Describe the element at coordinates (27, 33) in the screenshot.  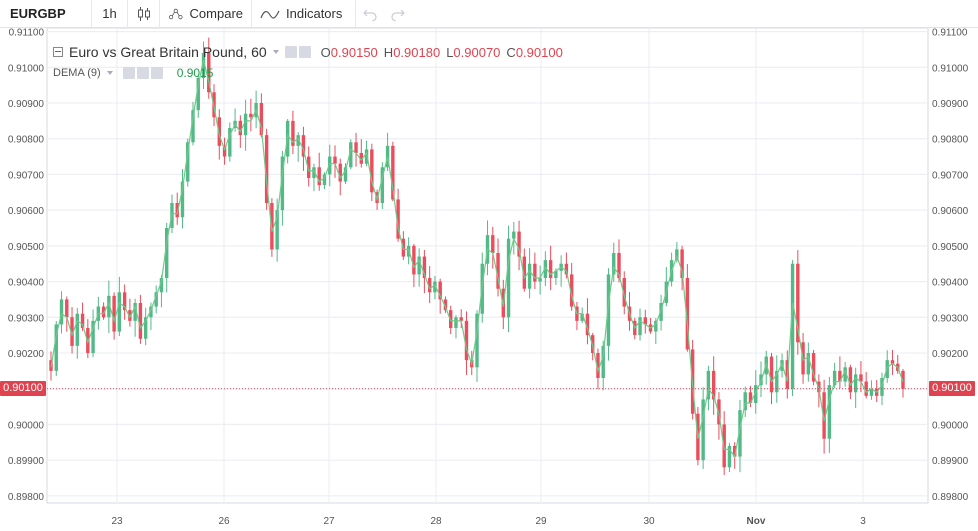
I see `y-tick-label-left: 0.91100` at that location.